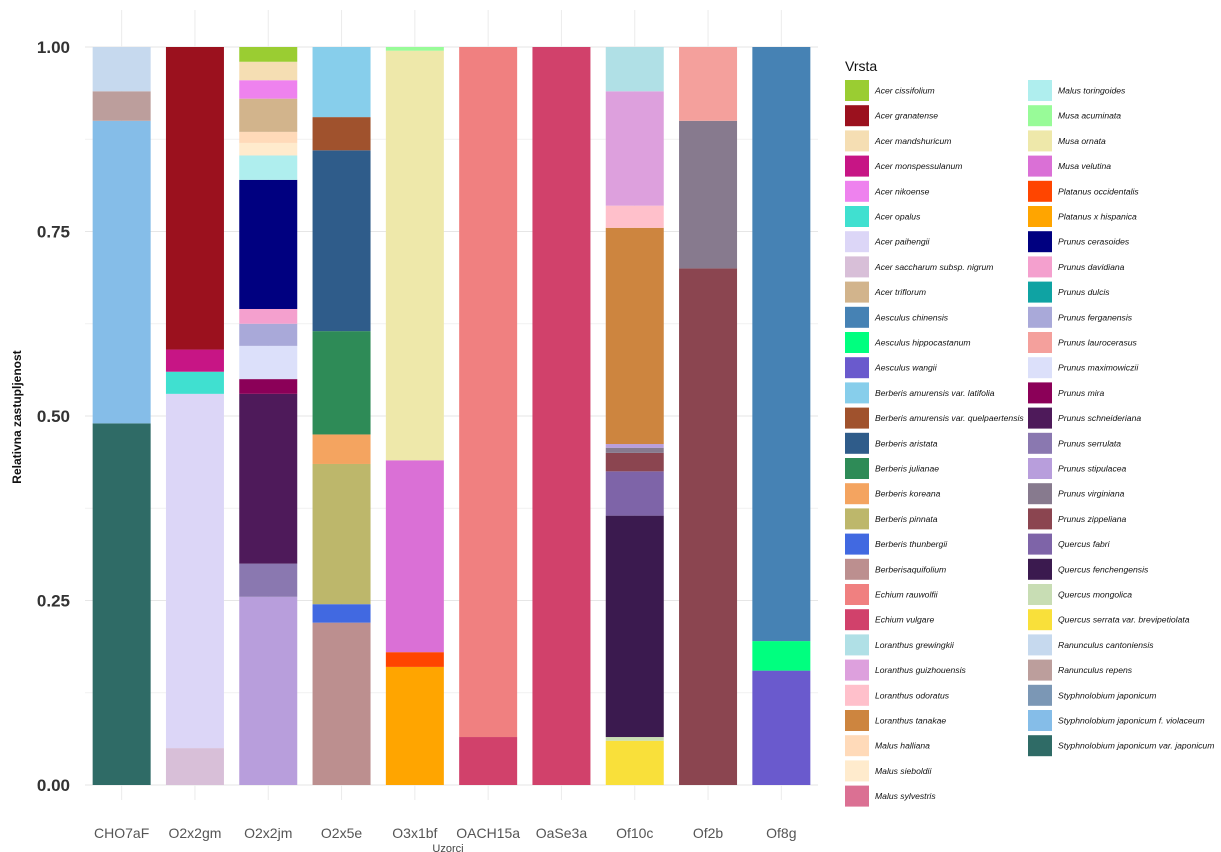  What do you see at coordinates (910, 569) in the screenshot?
I see `legend-label: Berberisaquifolium` at bounding box center [910, 569].